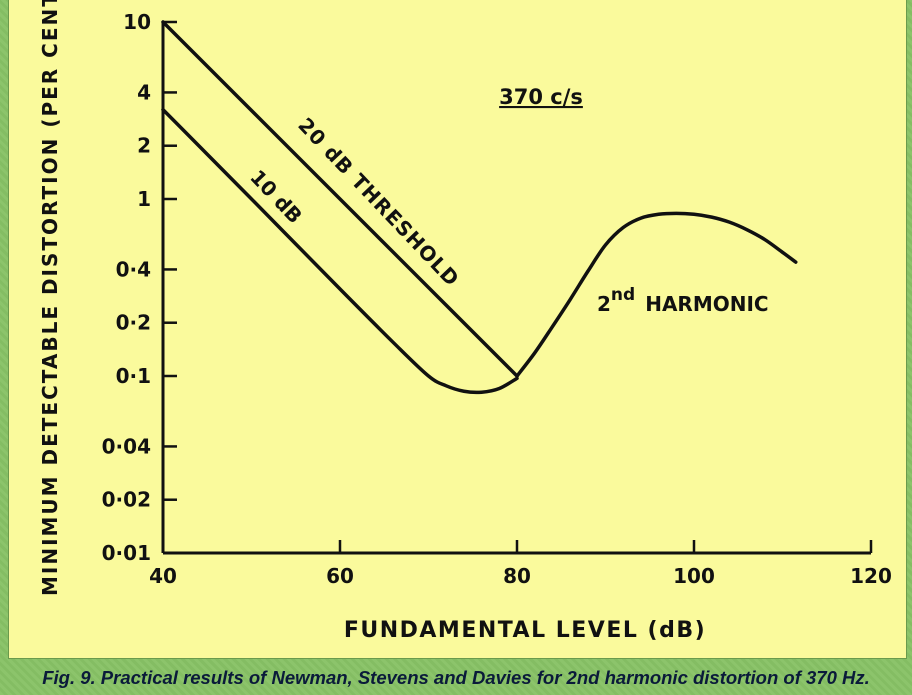 This screenshot has height=695, width=912. Describe the element at coordinates (50, 298) in the screenshot. I see `y-axis-title: MINIMUM DETECTABLE DISTORTION (PER CENT)` at that location.